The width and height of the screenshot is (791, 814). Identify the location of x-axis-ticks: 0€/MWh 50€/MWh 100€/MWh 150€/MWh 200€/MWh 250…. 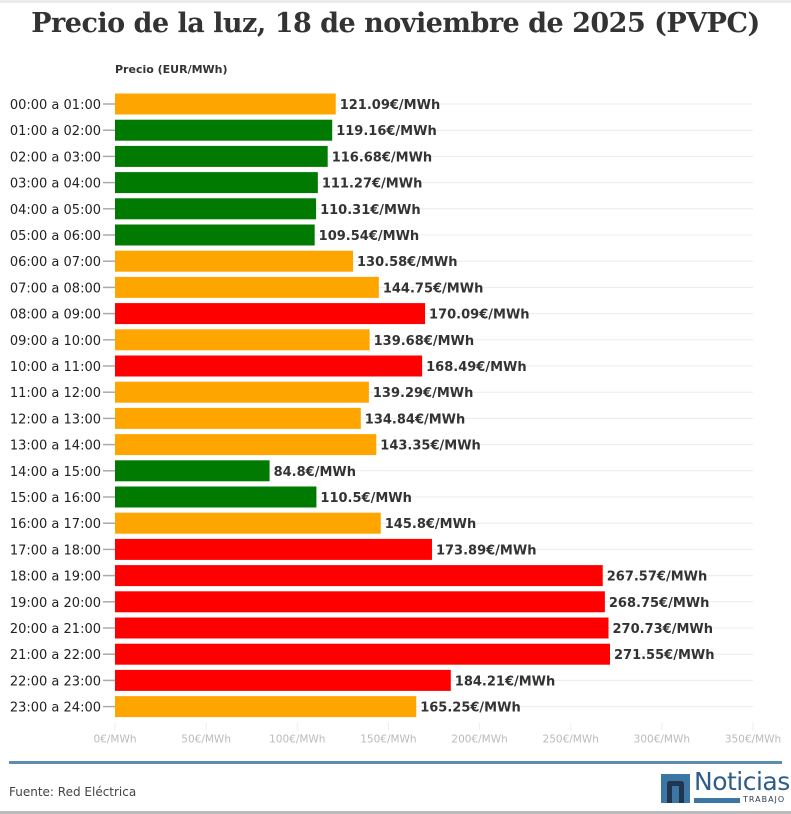
(437, 734).